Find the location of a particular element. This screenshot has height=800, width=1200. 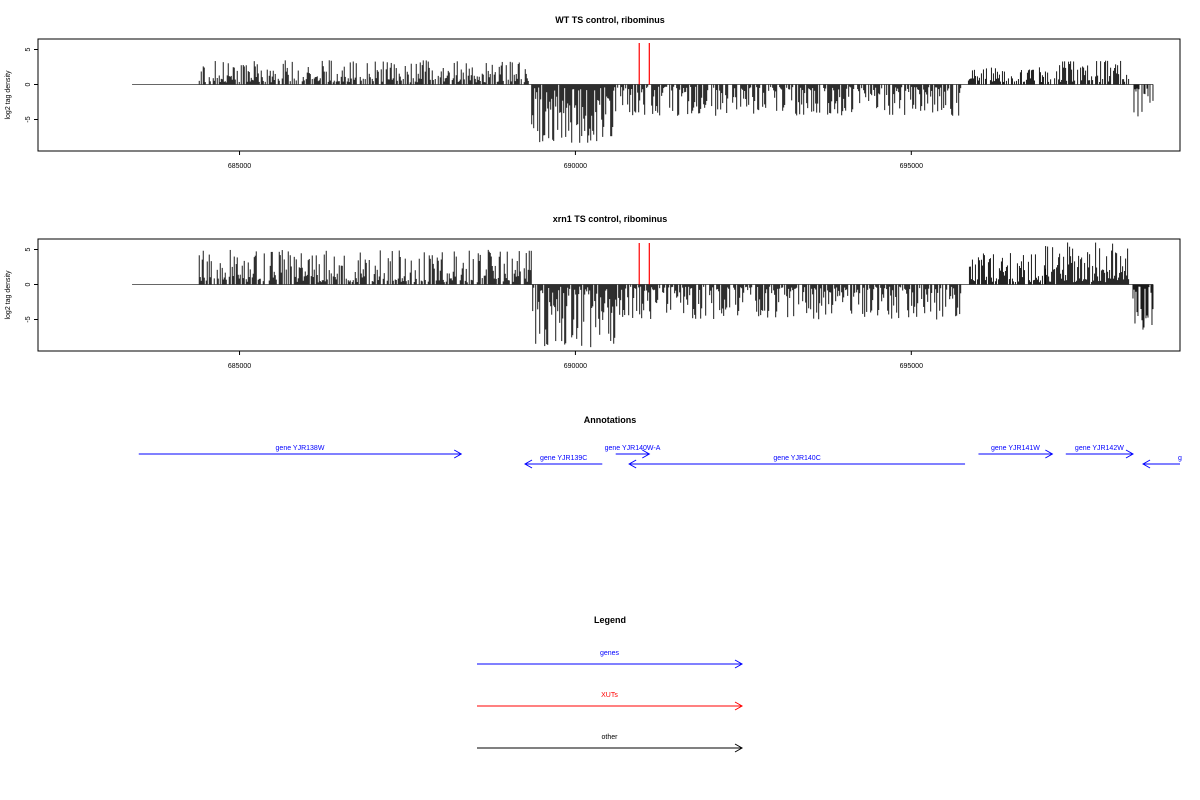

gene-label: gene YJR140C is located at coordinates (796, 458).